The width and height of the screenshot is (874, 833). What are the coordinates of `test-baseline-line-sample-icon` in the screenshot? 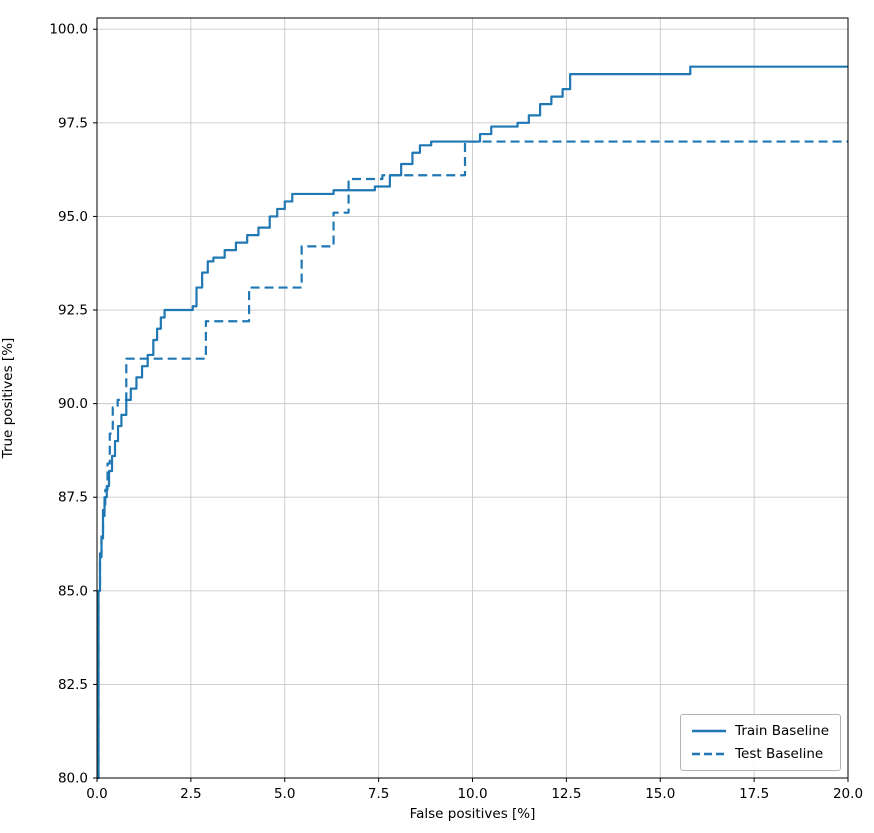 It's located at (709, 754).